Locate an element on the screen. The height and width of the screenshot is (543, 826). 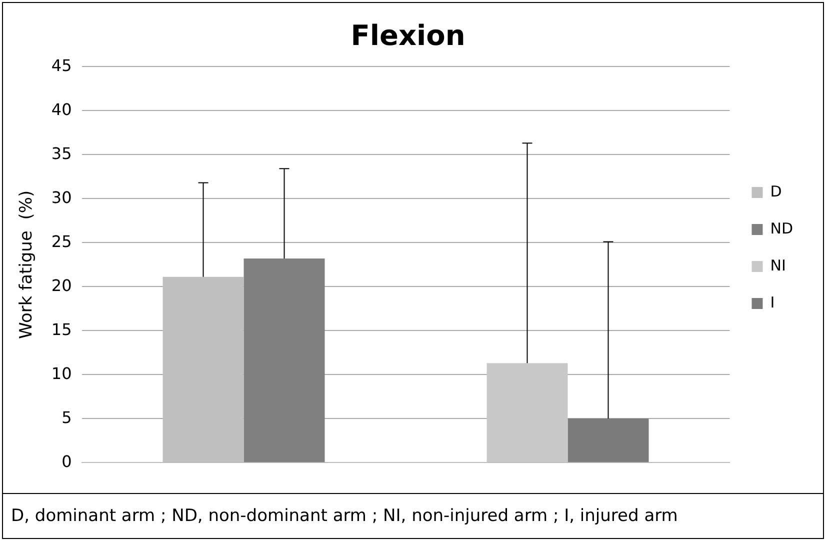
y-tick-label: 40 is located at coordinates (61, 109).